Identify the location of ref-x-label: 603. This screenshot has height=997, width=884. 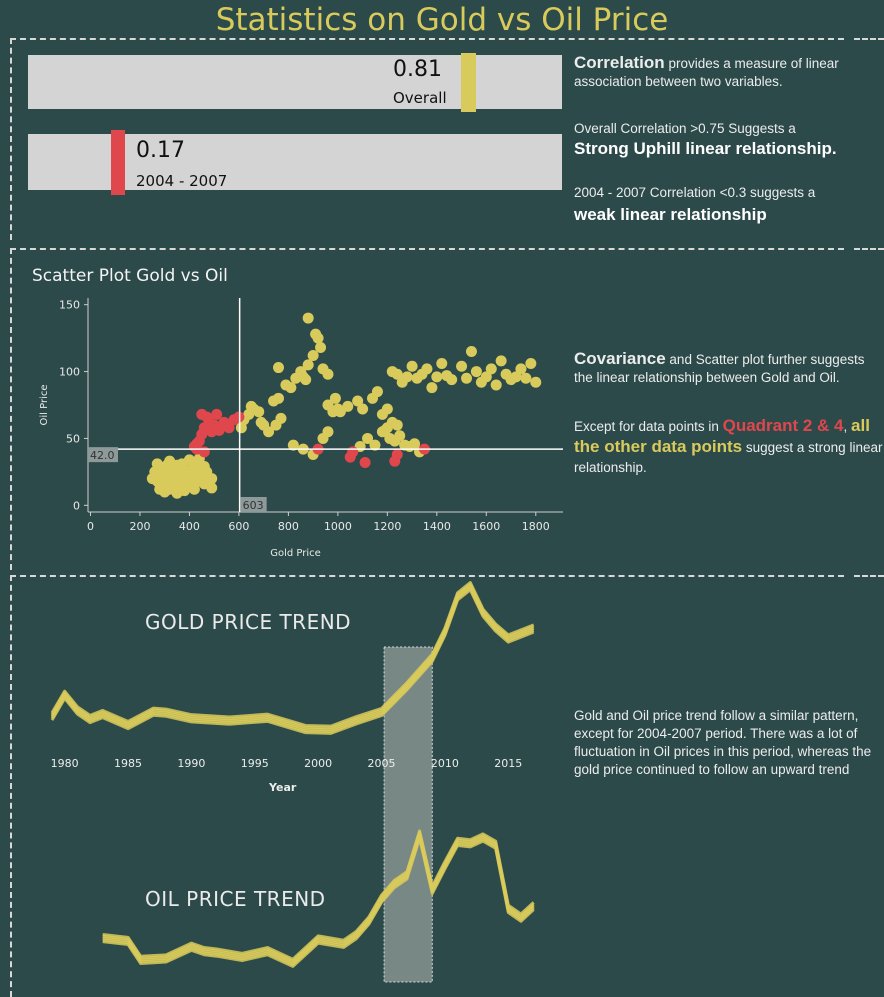
(253, 505).